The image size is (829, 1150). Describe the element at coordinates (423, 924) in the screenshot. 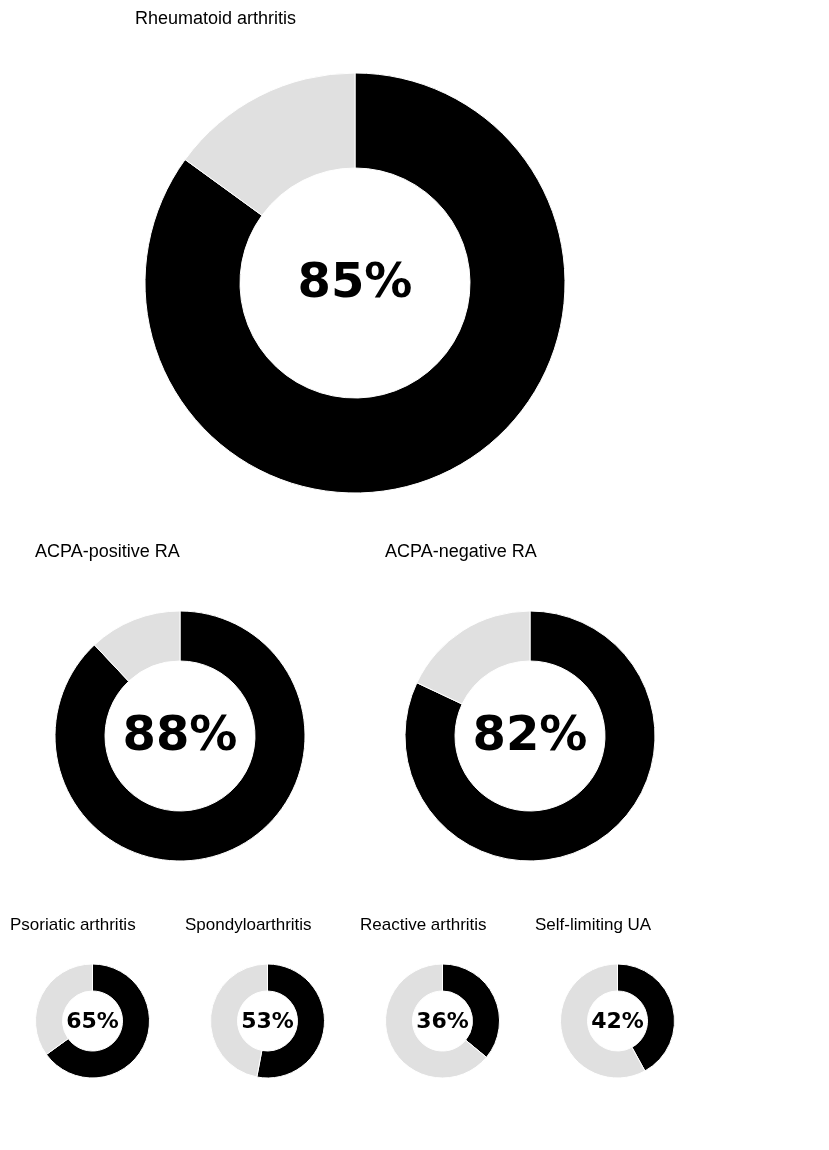

I see `chart-title: Reactive arthritis` at that location.